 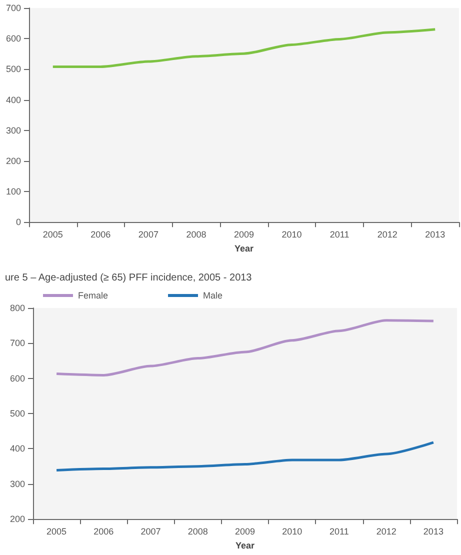 I want to click on legend-label: Male, so click(x=213, y=295).